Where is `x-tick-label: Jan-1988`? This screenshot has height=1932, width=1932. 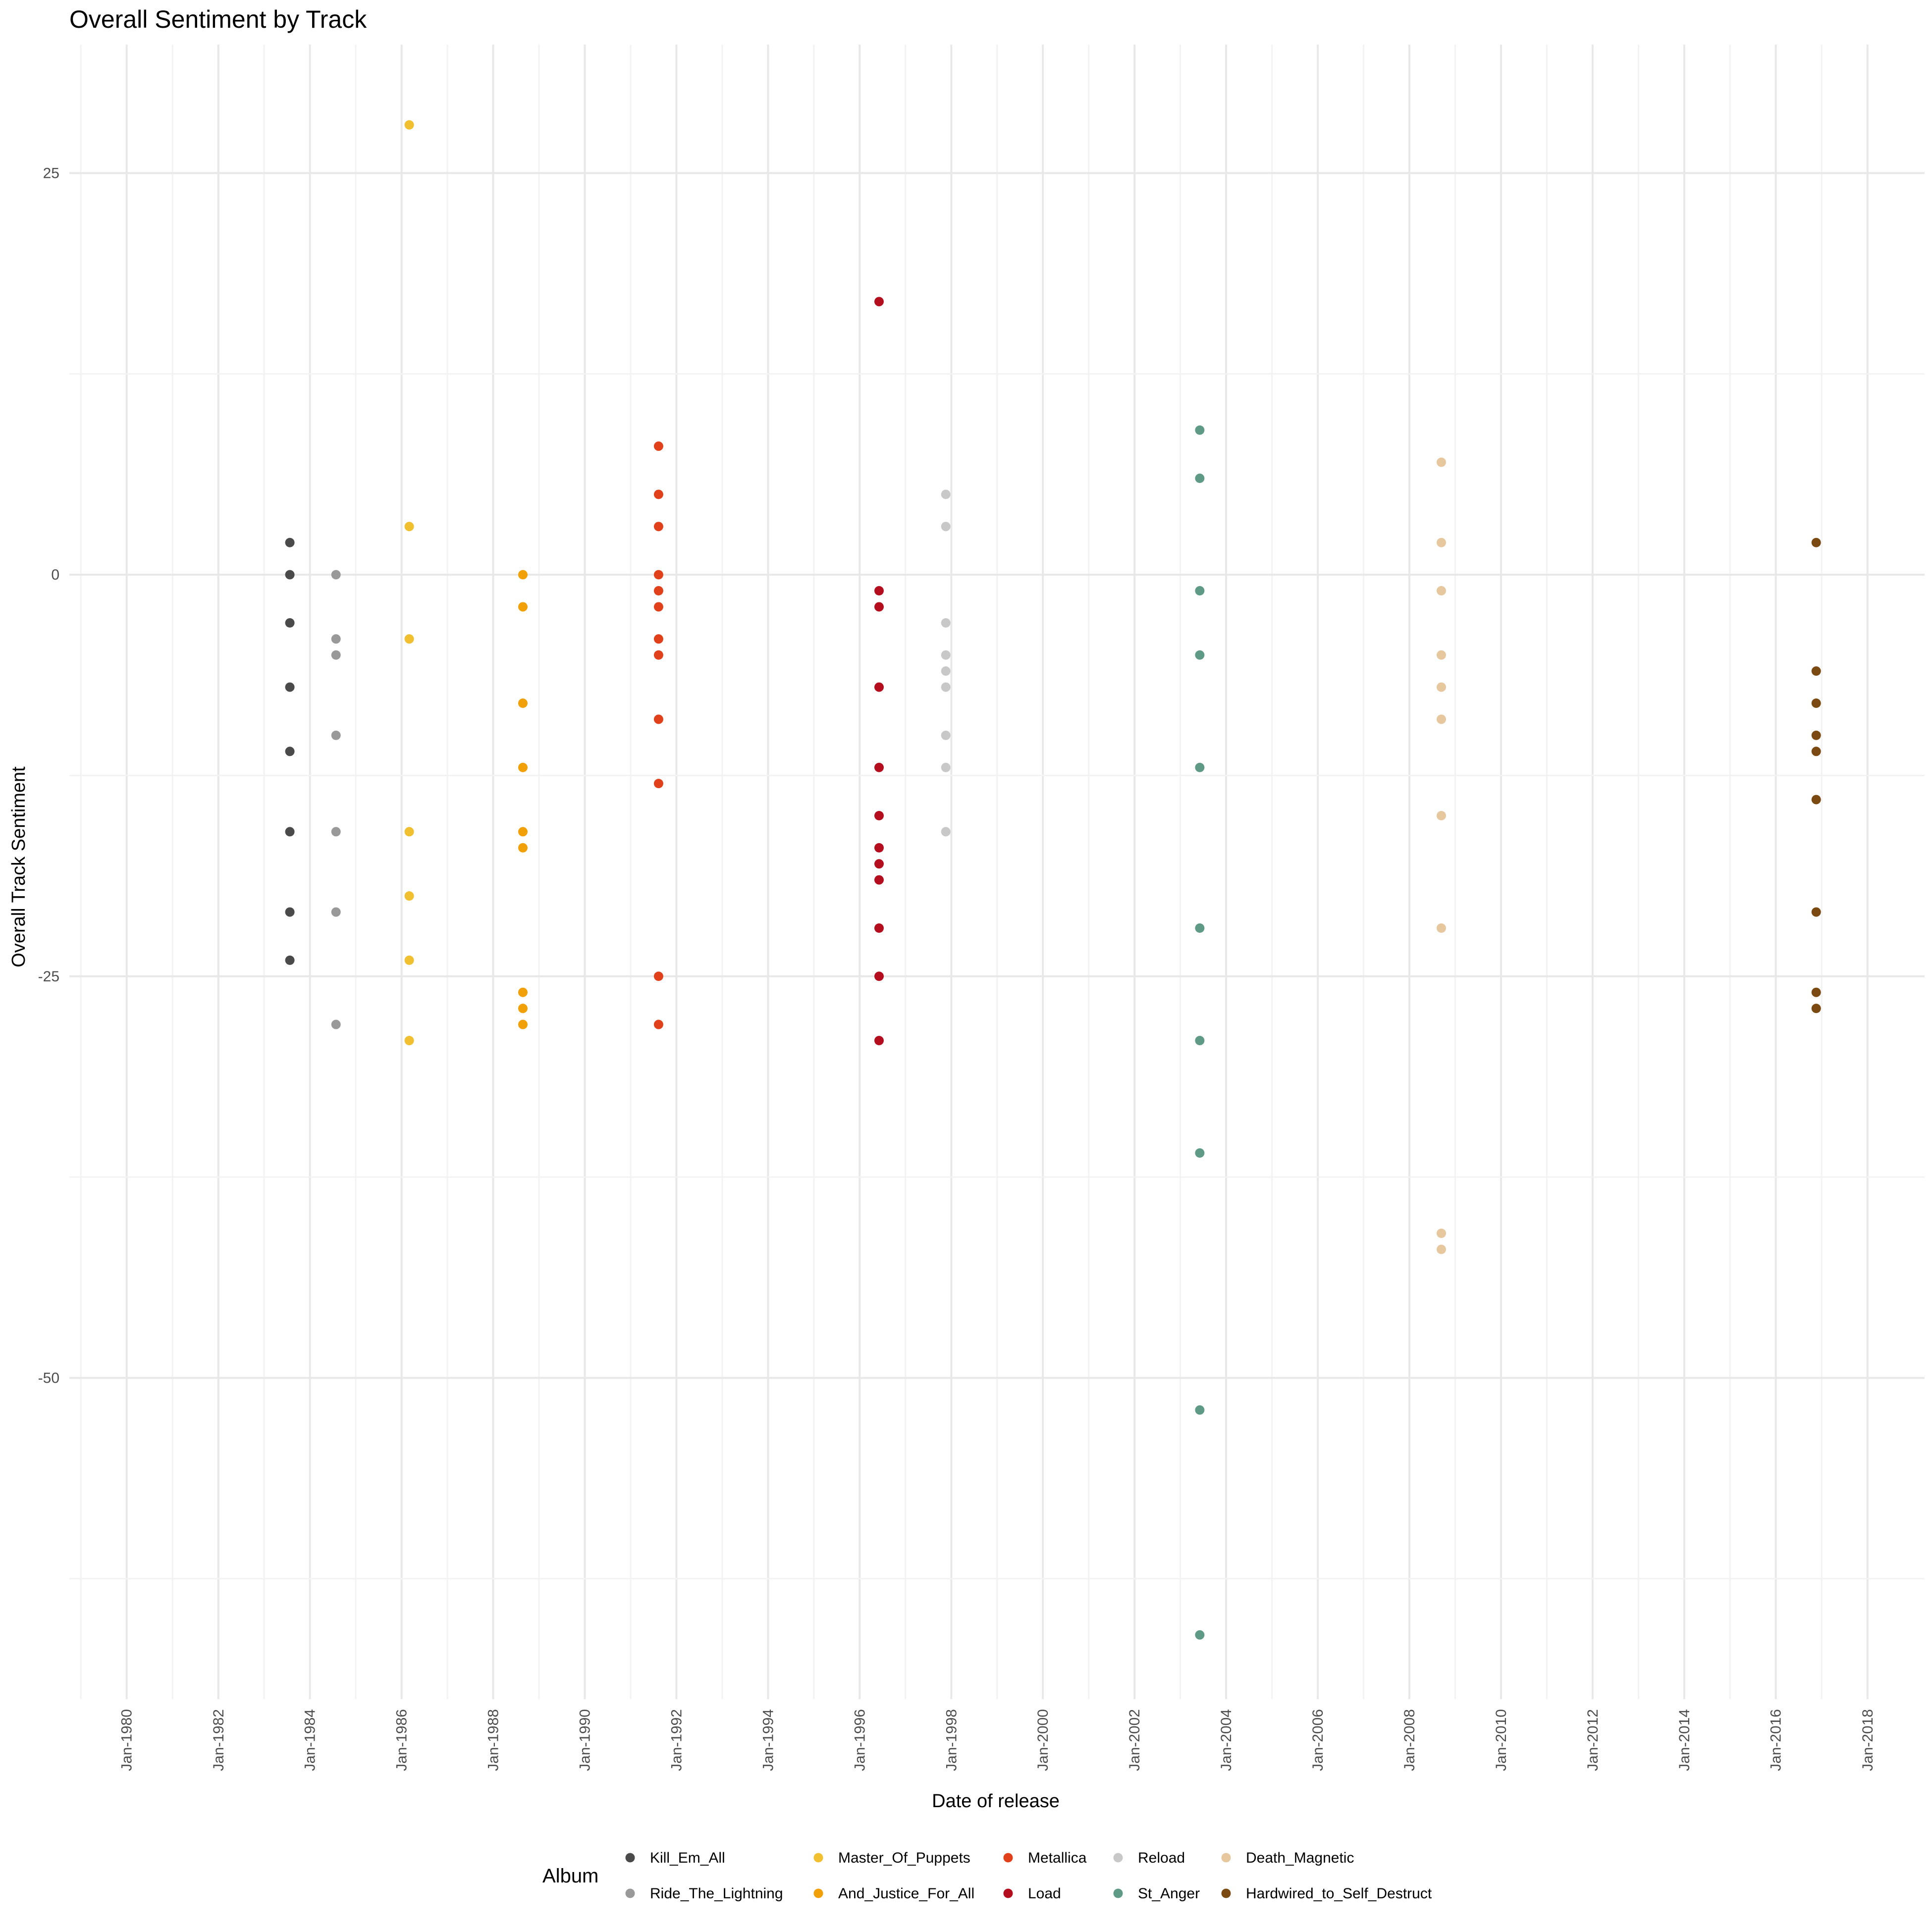
x-tick-label: Jan-1988 is located at coordinates (493, 1740).